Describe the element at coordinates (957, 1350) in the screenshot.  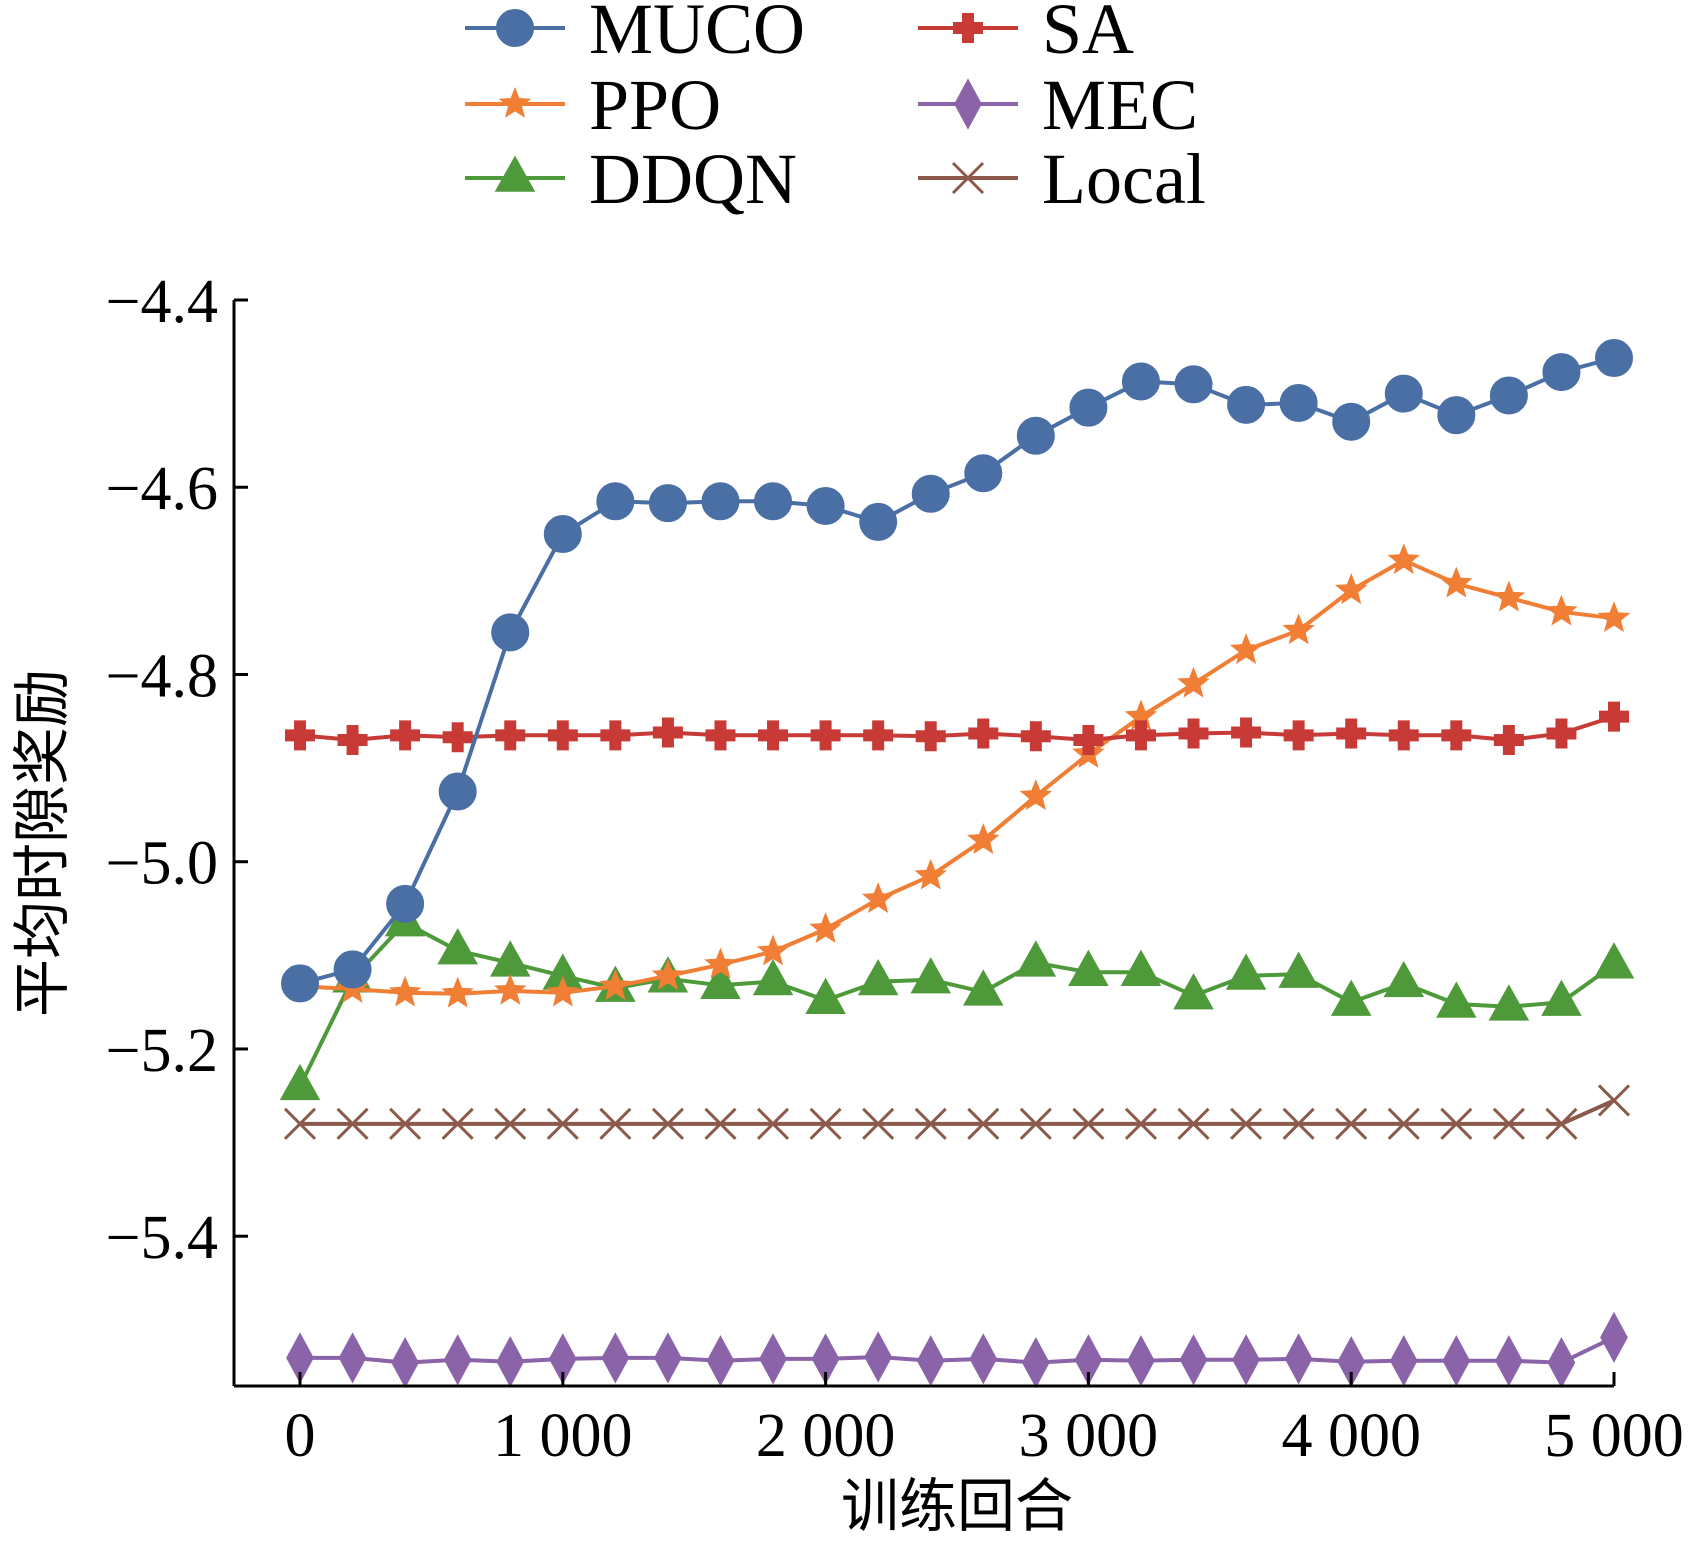
I see `series-line-mec` at that location.